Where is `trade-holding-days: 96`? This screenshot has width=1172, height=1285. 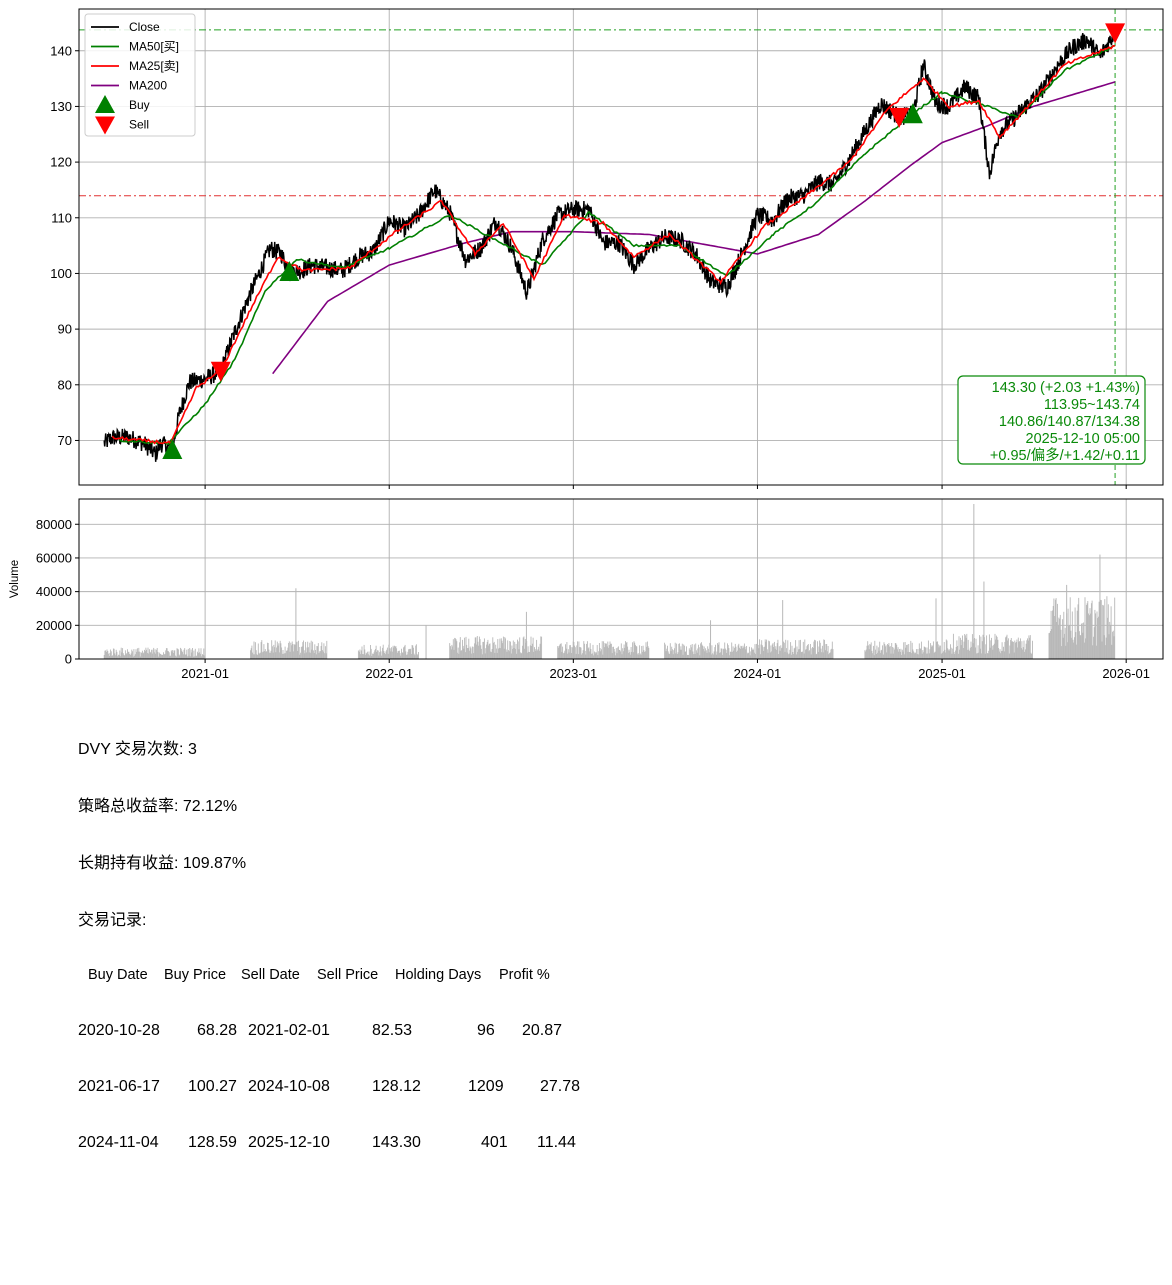
trade-holding-days: 96 is located at coordinates (486, 1030).